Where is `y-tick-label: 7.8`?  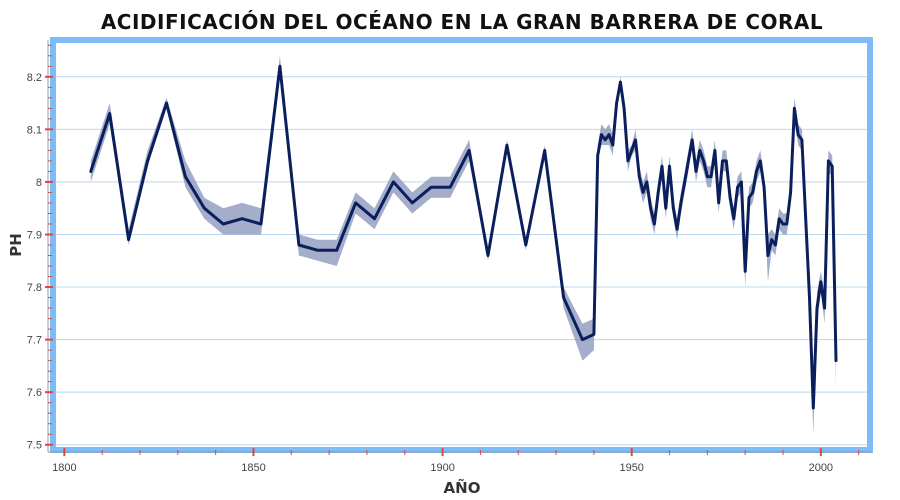 y-tick-label: 7.8 is located at coordinates (34, 288).